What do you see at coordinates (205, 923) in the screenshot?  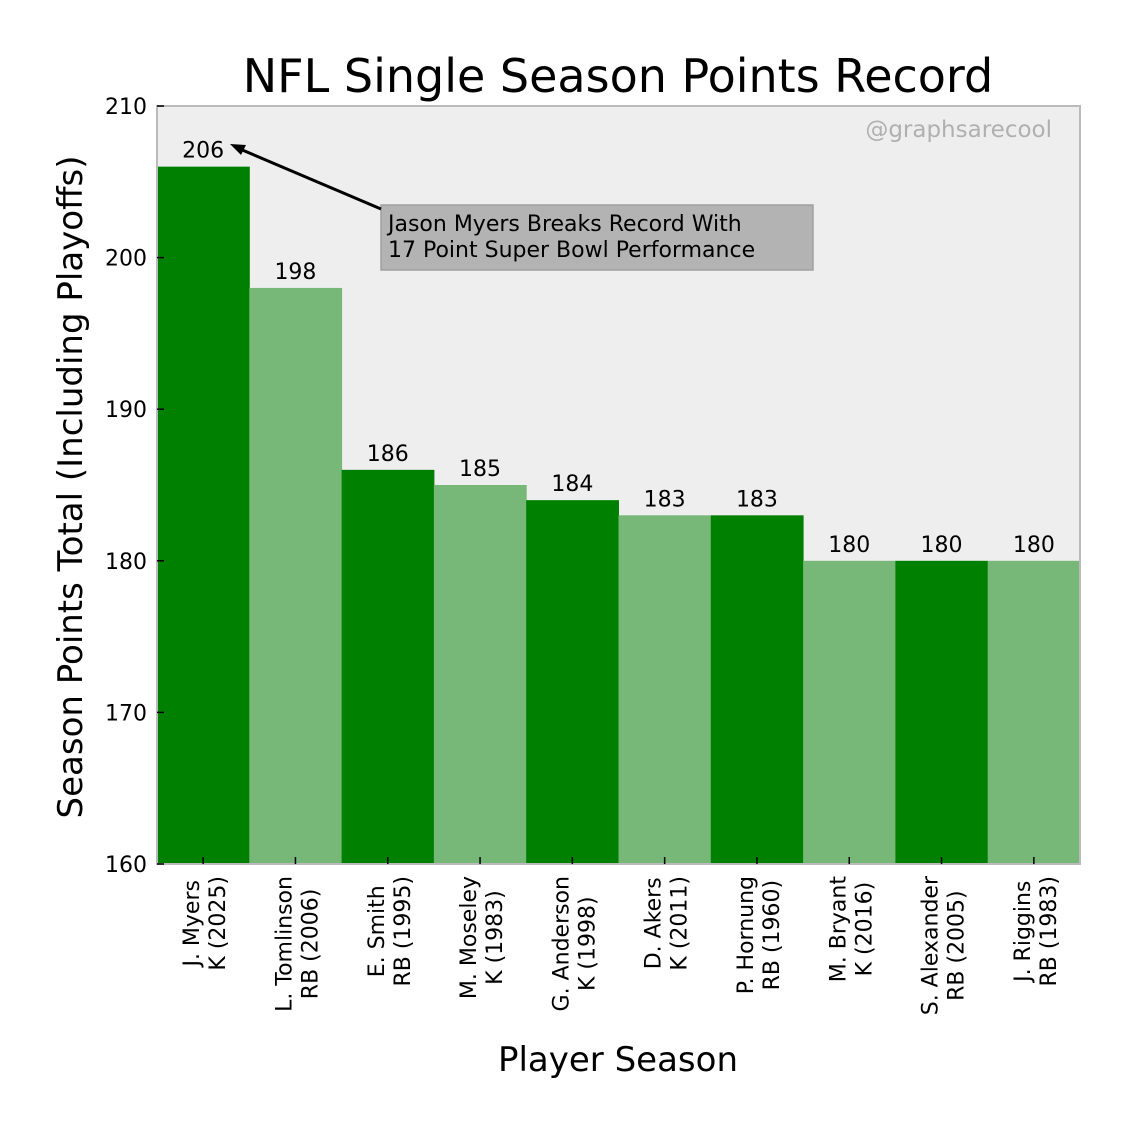 I see `x-tick-label: J. MyersK (2025)` at bounding box center [205, 923].